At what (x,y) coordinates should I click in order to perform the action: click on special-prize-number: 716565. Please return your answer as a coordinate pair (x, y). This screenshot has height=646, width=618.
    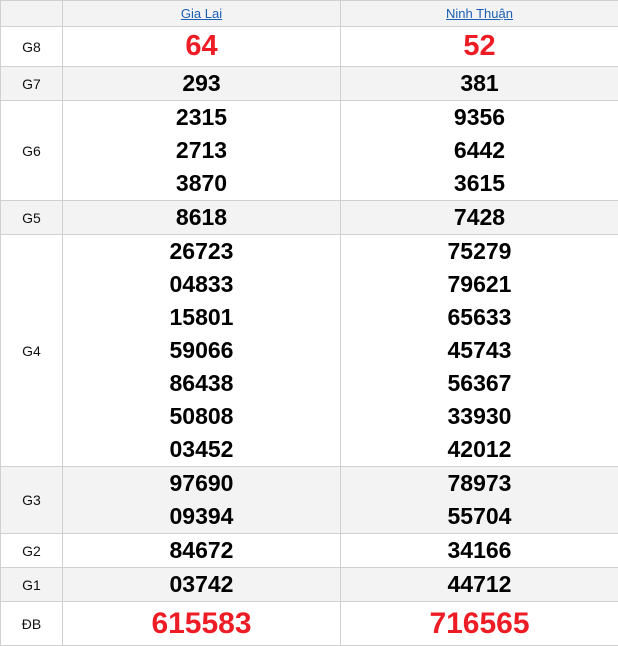
    Looking at the image, I should click on (479, 623).